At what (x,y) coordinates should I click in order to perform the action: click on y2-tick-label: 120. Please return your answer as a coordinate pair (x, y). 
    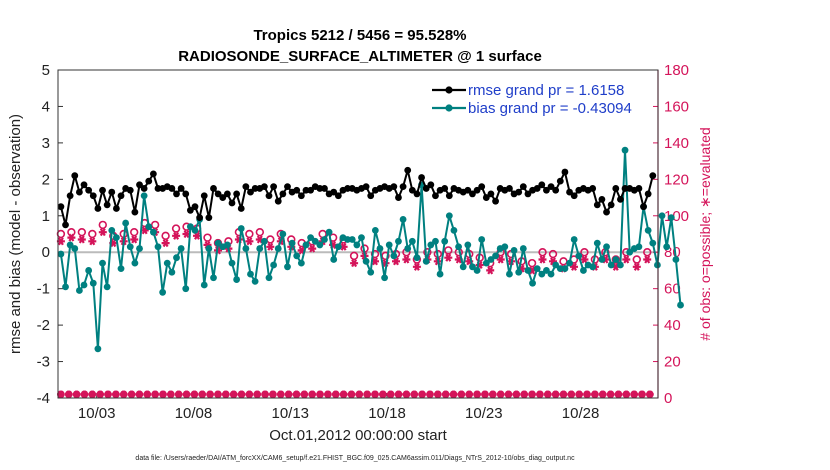
    Looking at the image, I should click on (676, 179).